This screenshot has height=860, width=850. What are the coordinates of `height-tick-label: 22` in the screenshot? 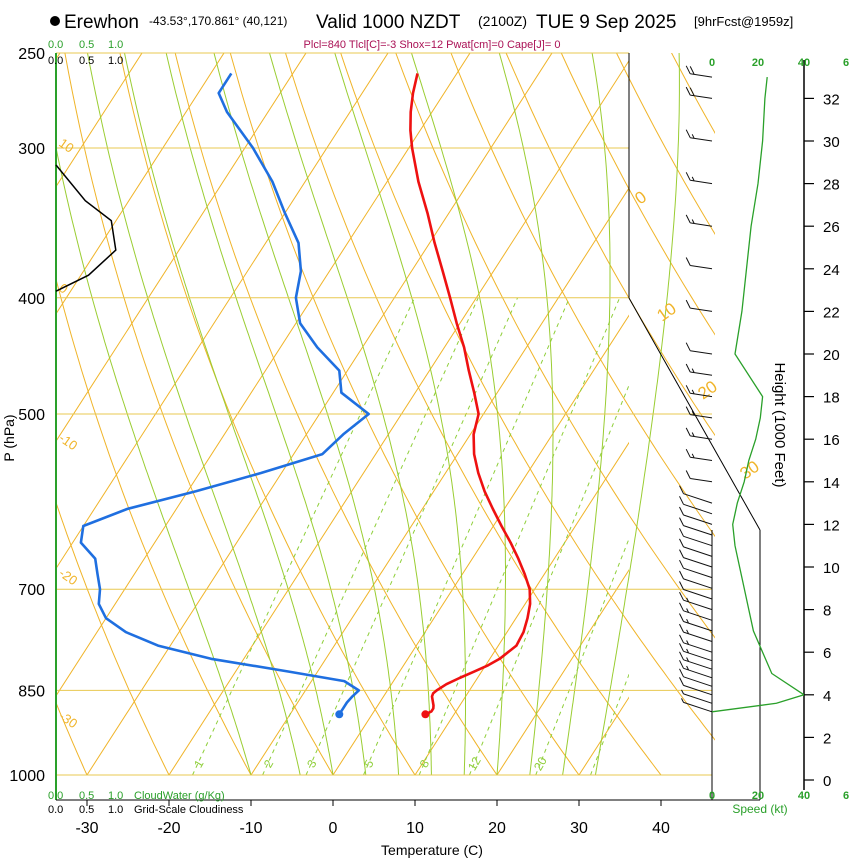 It's located at (831, 312).